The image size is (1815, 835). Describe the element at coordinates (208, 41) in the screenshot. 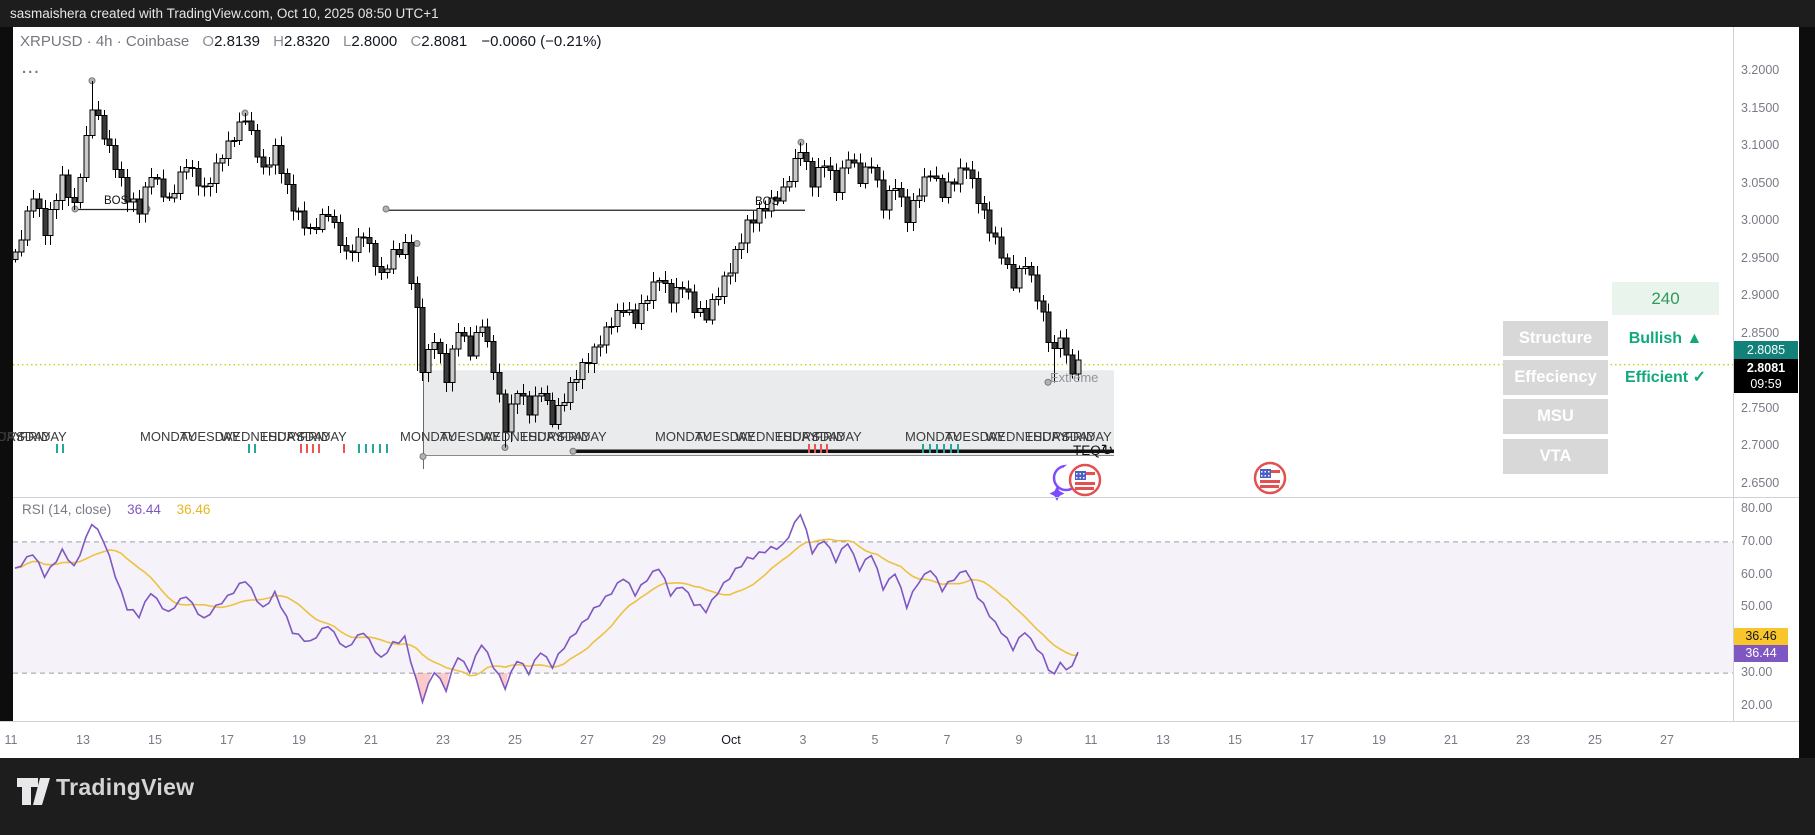

I see `open-label: O` at that location.